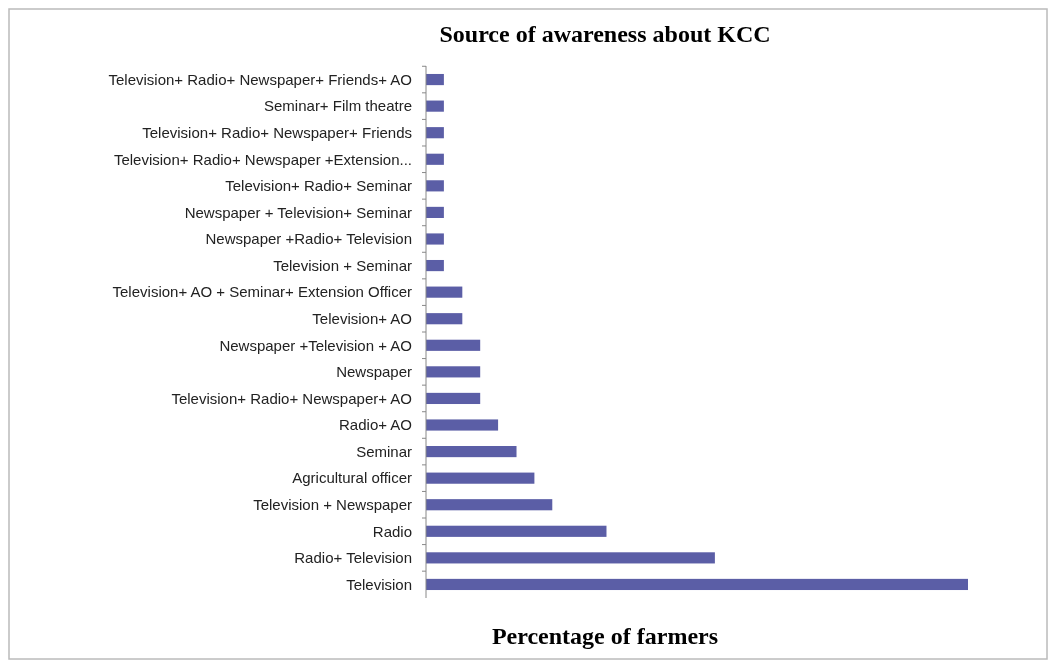 The height and width of the screenshot is (670, 1055). What do you see at coordinates (315, 345) in the screenshot?
I see `y-tick-label: Newspaper +Television + AO` at bounding box center [315, 345].